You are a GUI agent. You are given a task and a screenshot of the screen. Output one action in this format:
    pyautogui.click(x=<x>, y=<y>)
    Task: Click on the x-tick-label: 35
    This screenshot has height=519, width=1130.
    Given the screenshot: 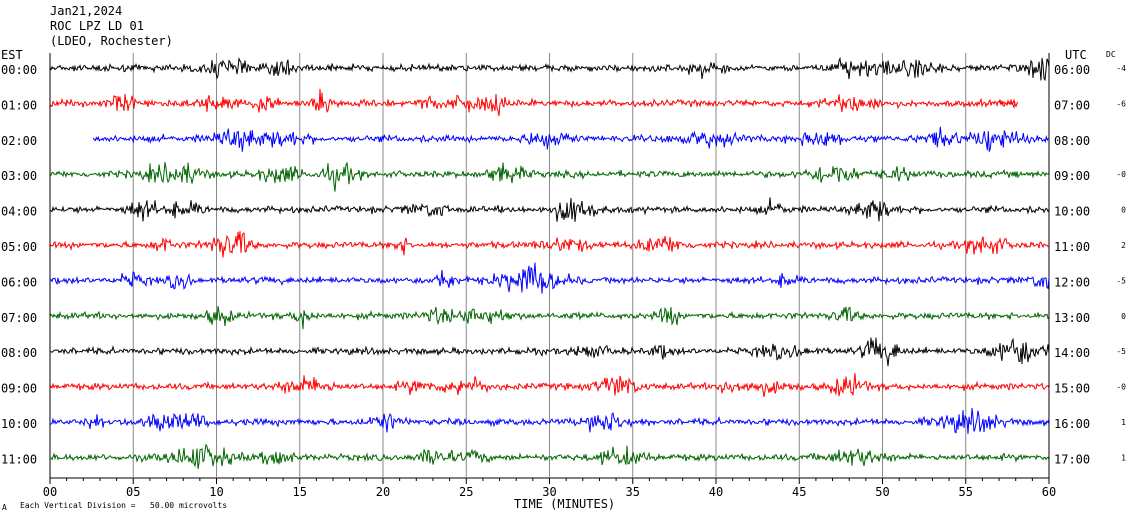 What is the action you would take?
    pyautogui.click(x=633, y=492)
    